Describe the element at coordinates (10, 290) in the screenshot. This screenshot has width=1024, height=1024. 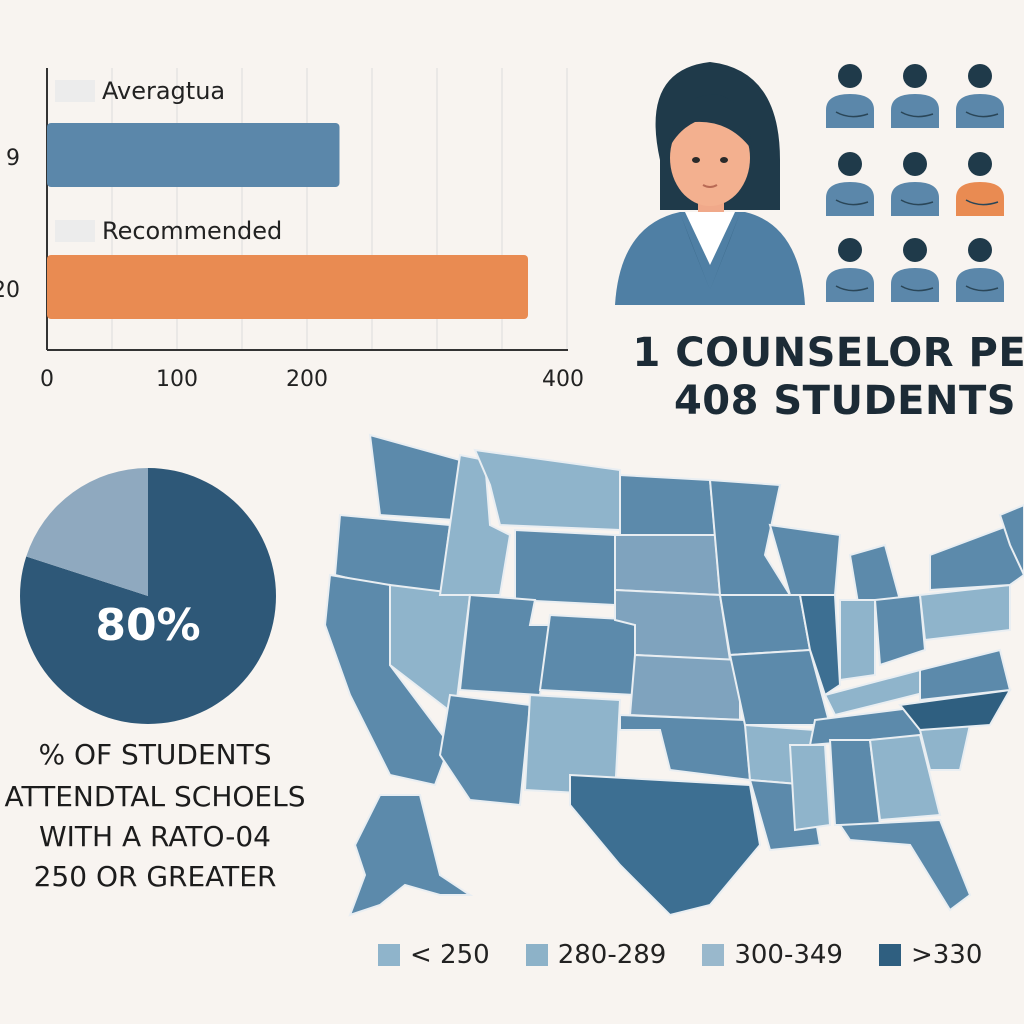
I see `bar-side-label: 20` at that location.